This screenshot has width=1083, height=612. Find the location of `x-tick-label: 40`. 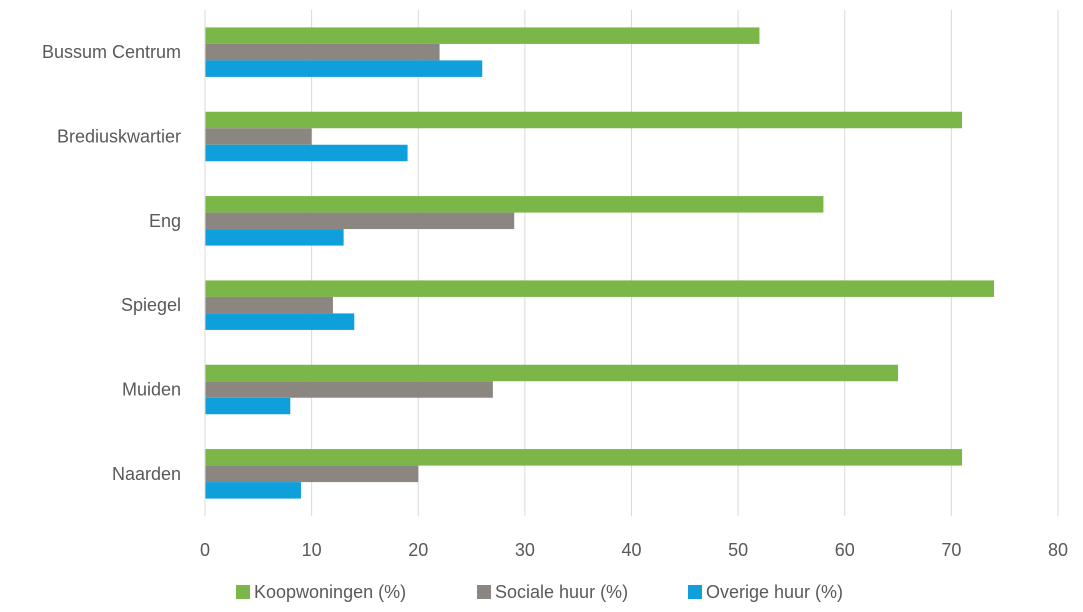

x-tick-label: 40 is located at coordinates (631, 550).